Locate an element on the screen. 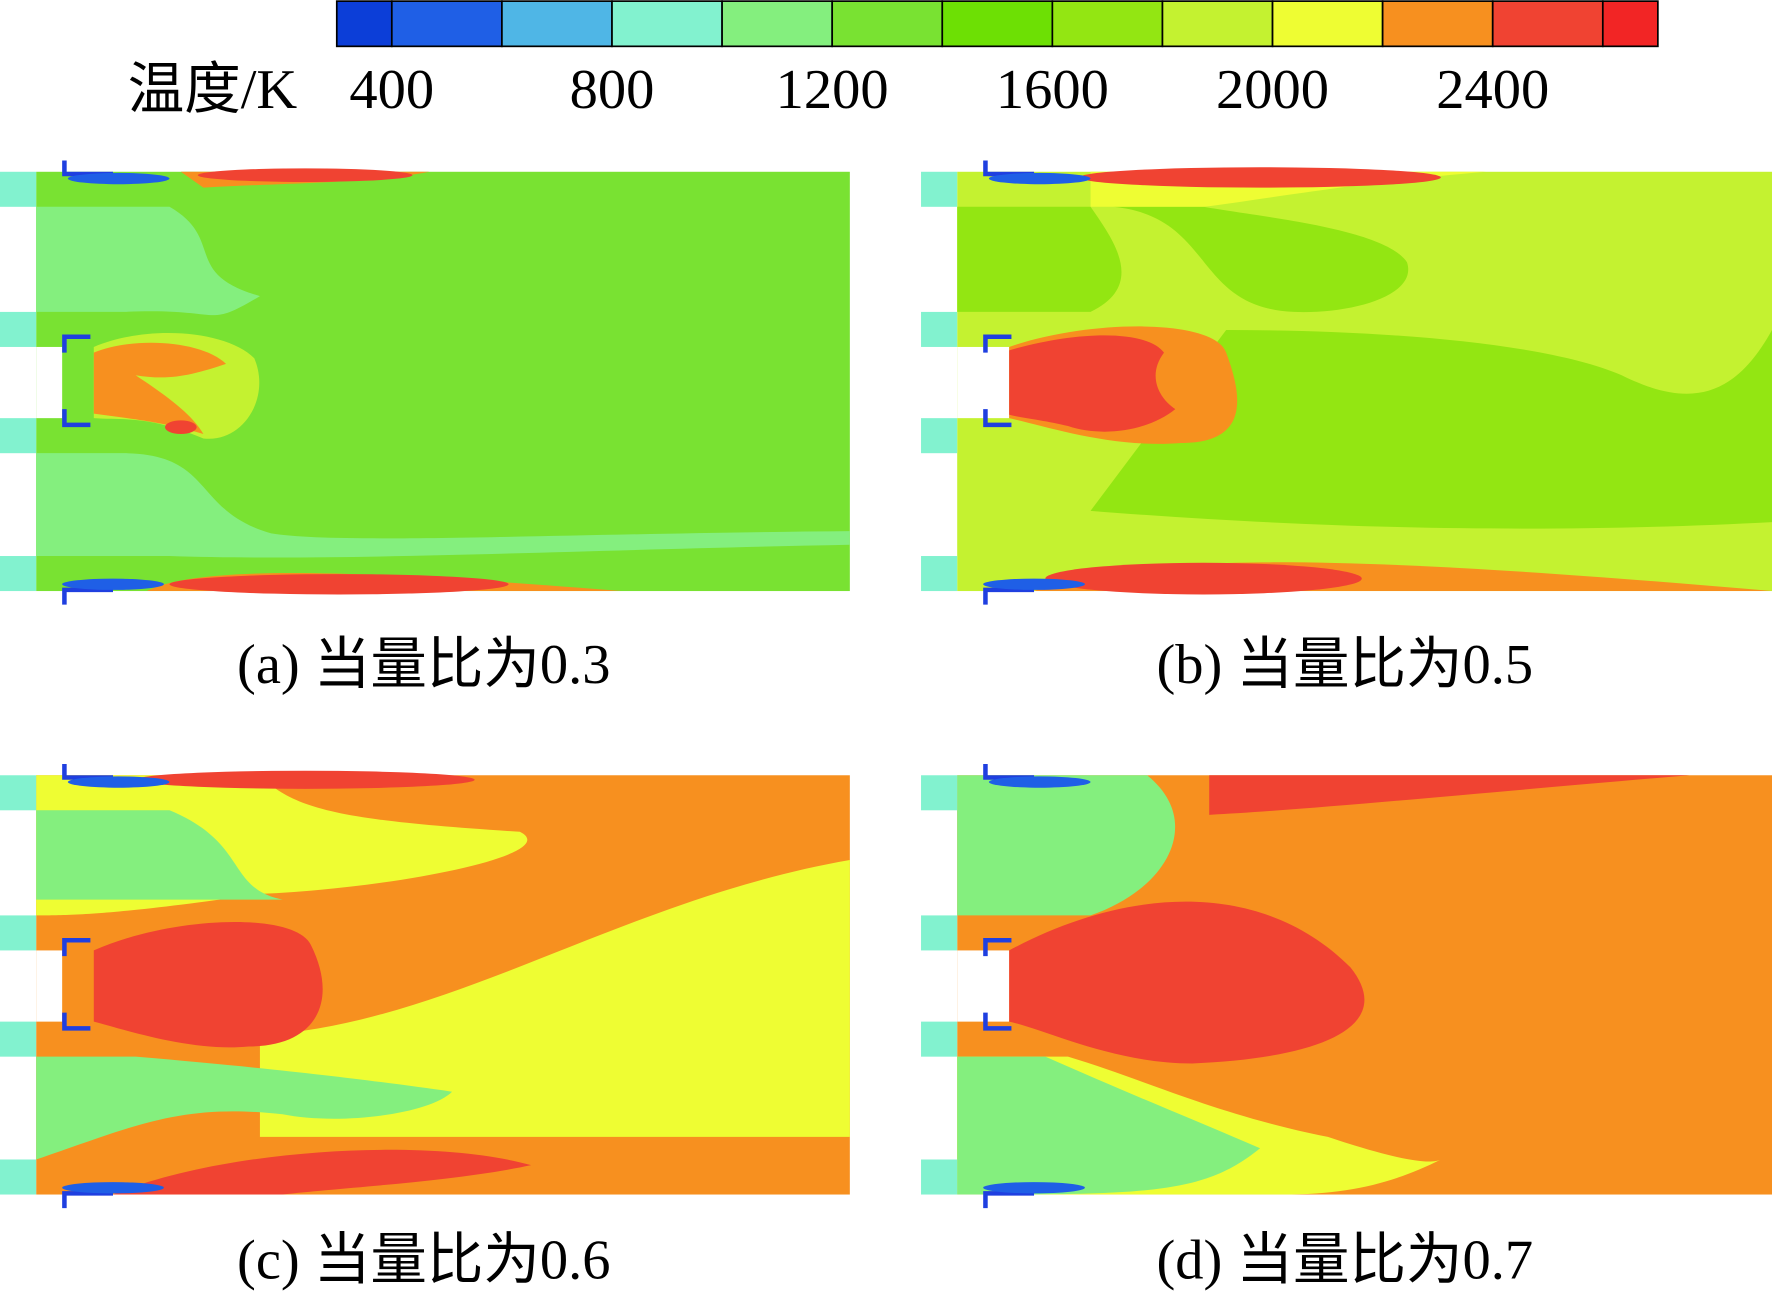 Image resolution: width=1772 pixels, height=1308 pixels. colorbar-tick-label: 1600 is located at coordinates (1052, 90).